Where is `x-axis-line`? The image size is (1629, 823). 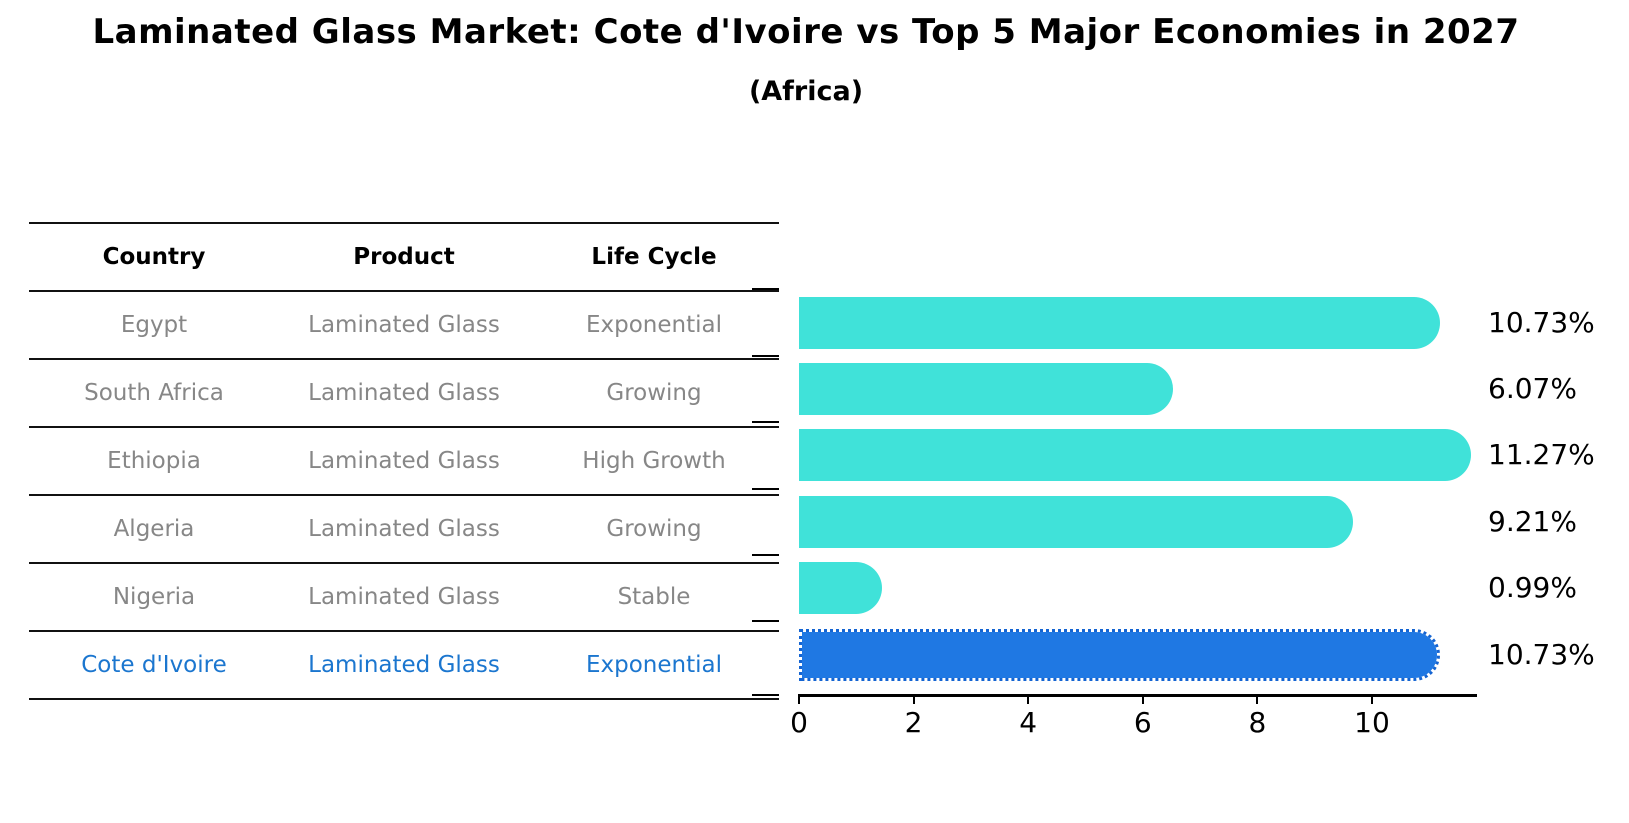 x-axis-line is located at coordinates (1137, 695).